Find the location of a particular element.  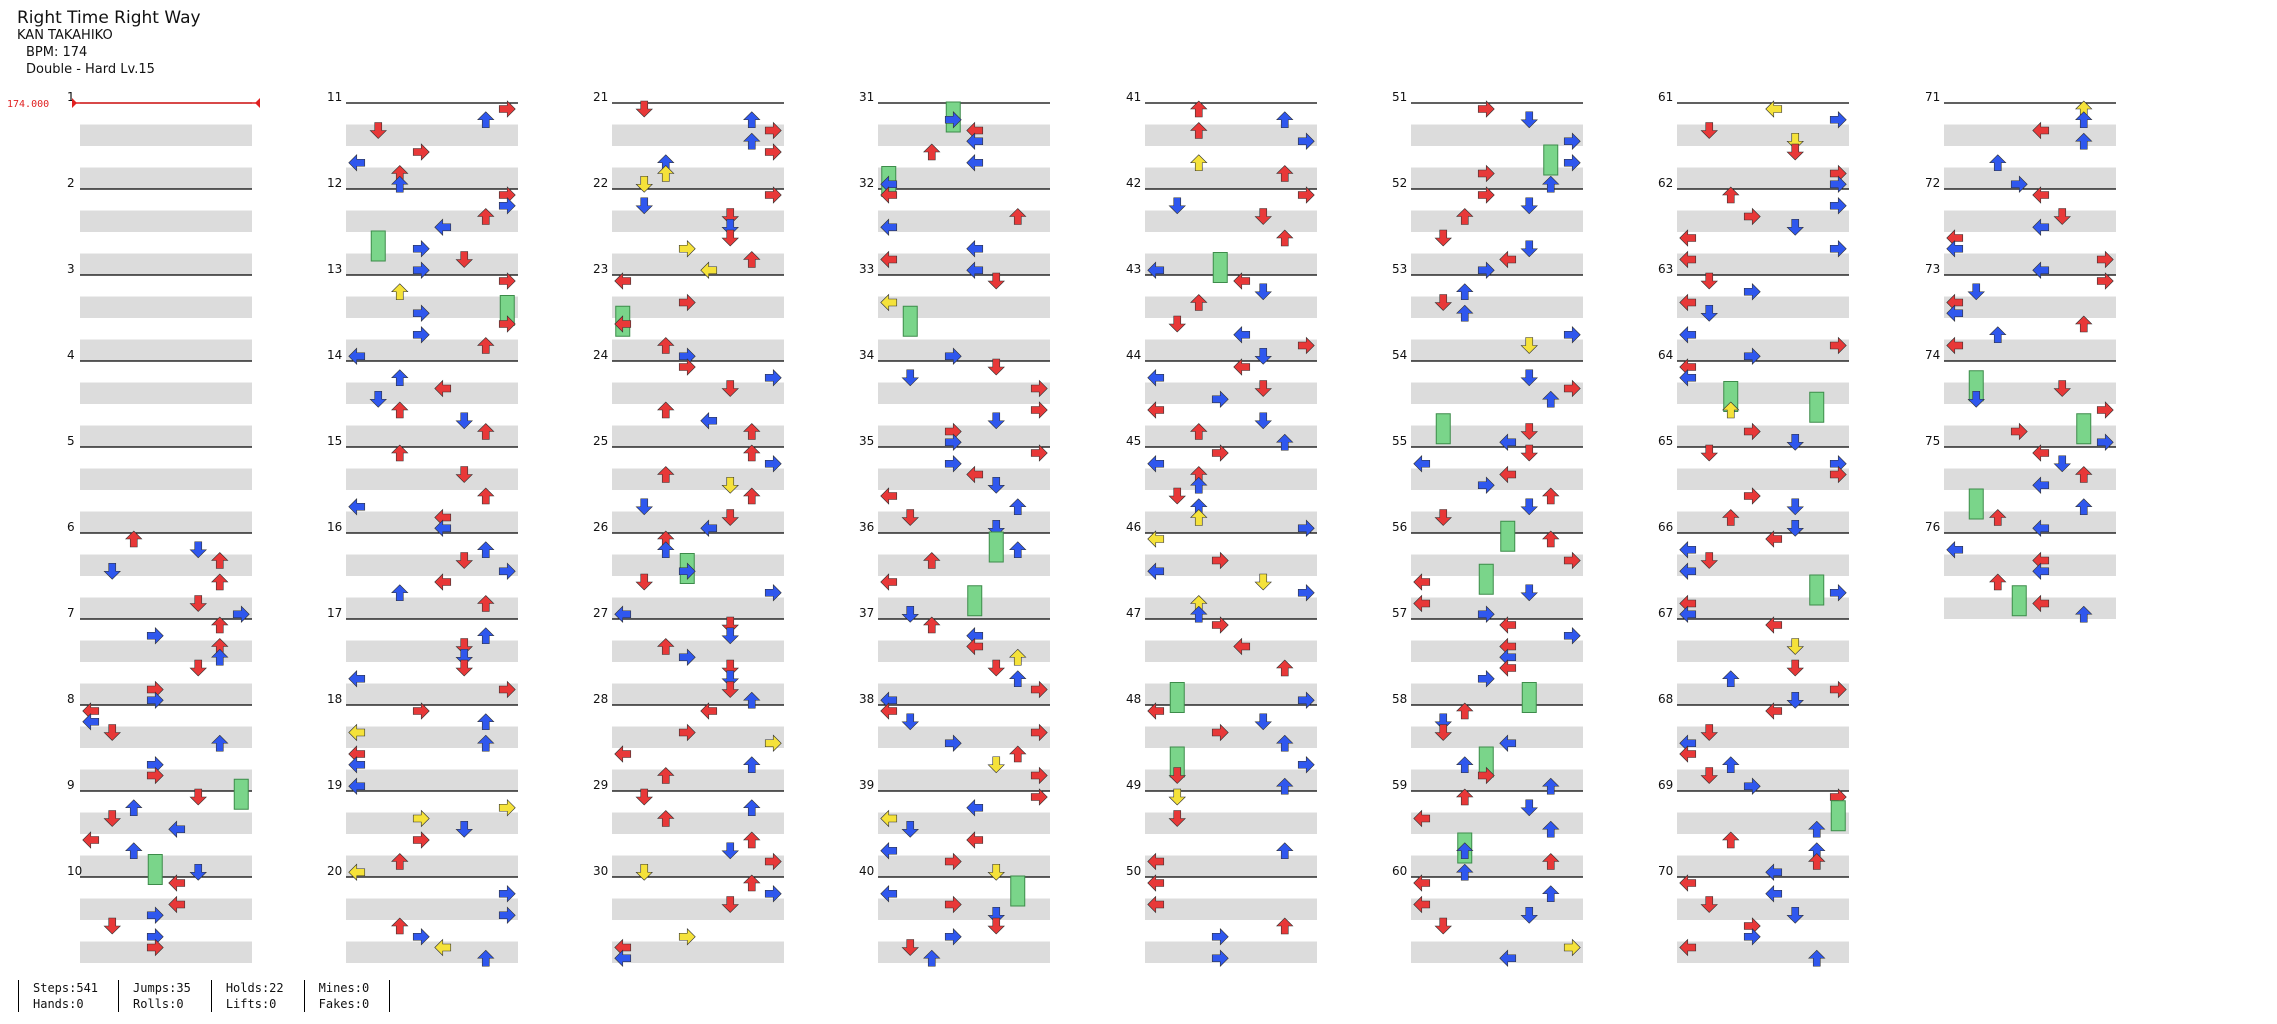

measure-number: 13 is located at coordinates (334, 269).